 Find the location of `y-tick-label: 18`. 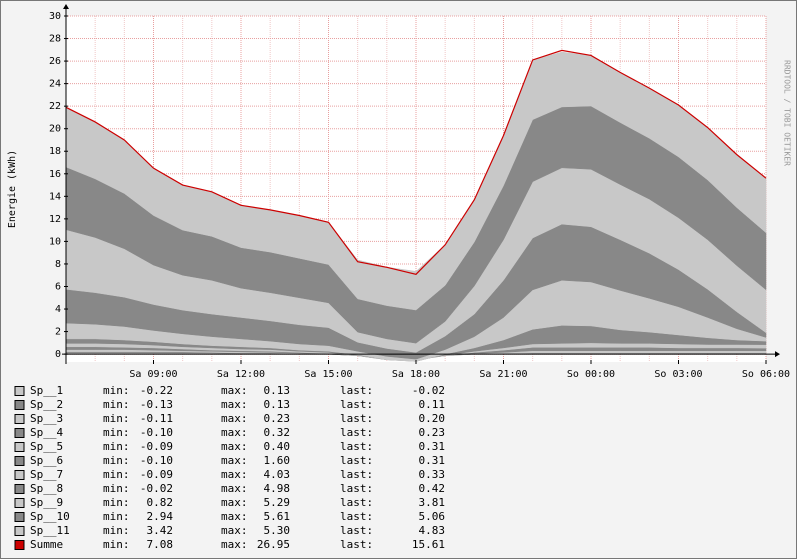

y-tick-label: 18 is located at coordinates (55, 151).